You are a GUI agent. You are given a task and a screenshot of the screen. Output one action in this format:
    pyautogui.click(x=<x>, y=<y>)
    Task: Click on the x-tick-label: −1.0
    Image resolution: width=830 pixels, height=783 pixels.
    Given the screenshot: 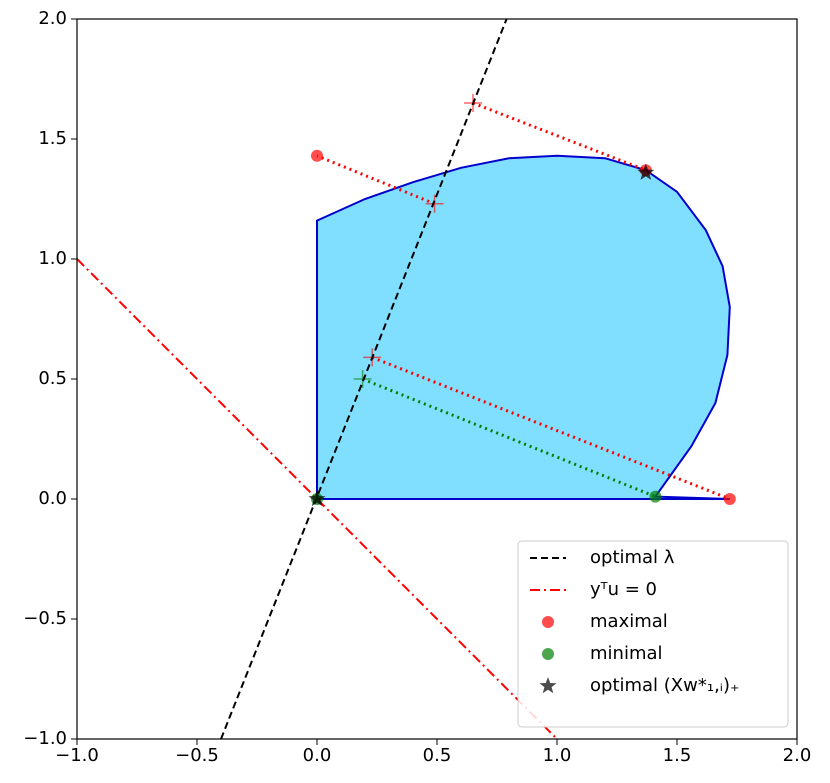 What is the action you would take?
    pyautogui.click(x=77, y=755)
    